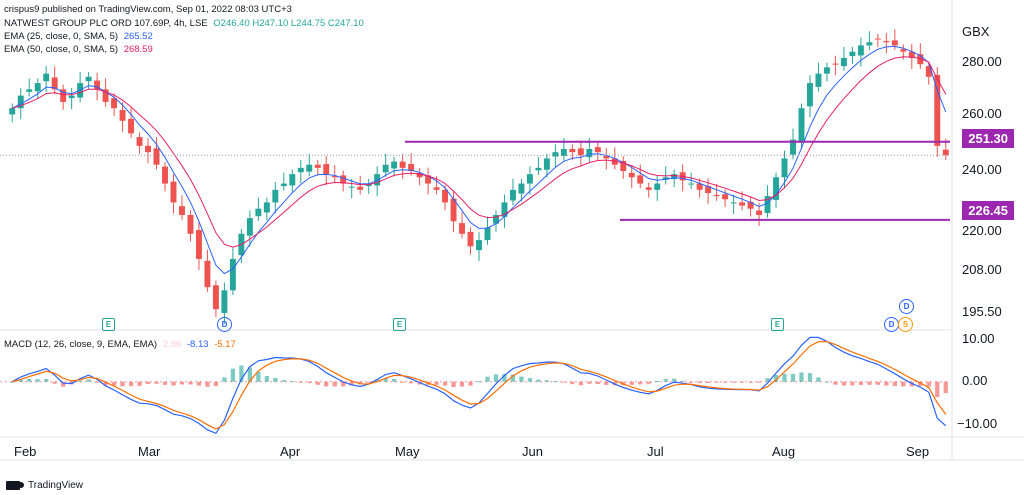 The width and height of the screenshot is (1024, 495). I want to click on ema50-legend: EMA (50, close, 0, SMA, 5) 268.59, so click(80, 49).